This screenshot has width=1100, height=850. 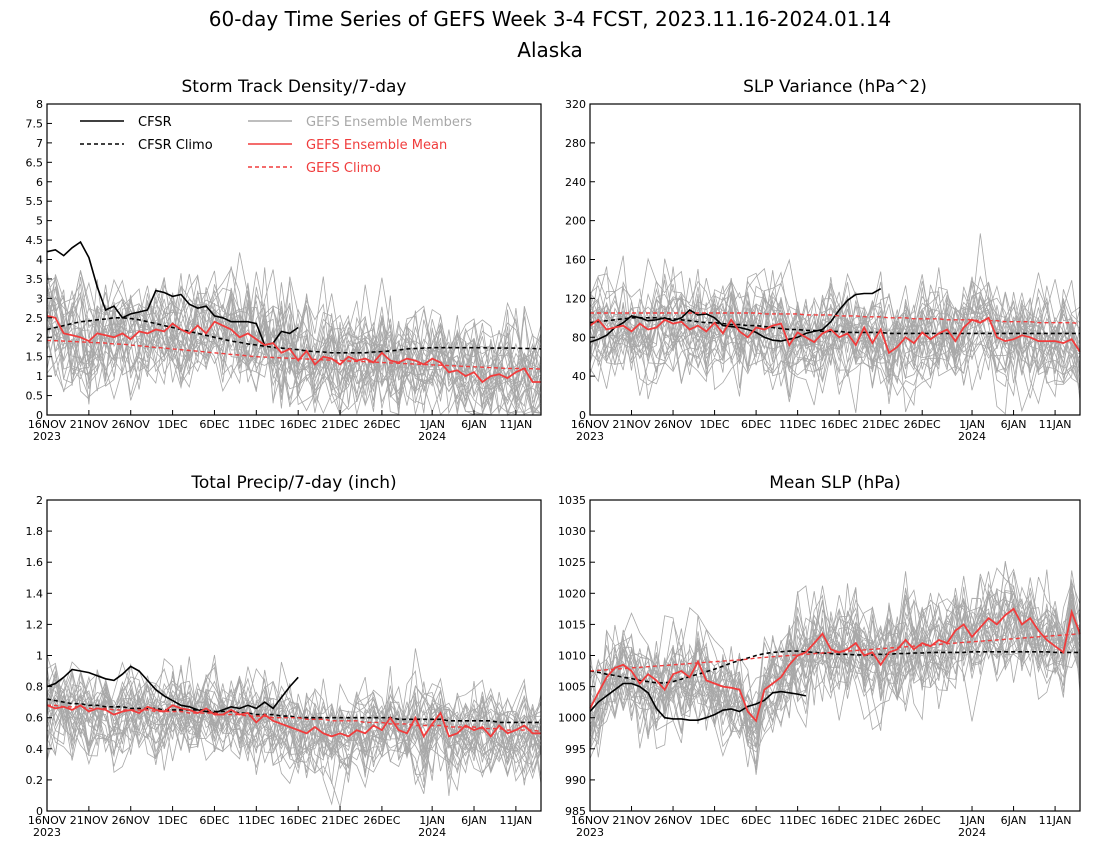 What do you see at coordinates (575, 780) in the screenshot?
I see `y-tick-label: 990` at bounding box center [575, 780].